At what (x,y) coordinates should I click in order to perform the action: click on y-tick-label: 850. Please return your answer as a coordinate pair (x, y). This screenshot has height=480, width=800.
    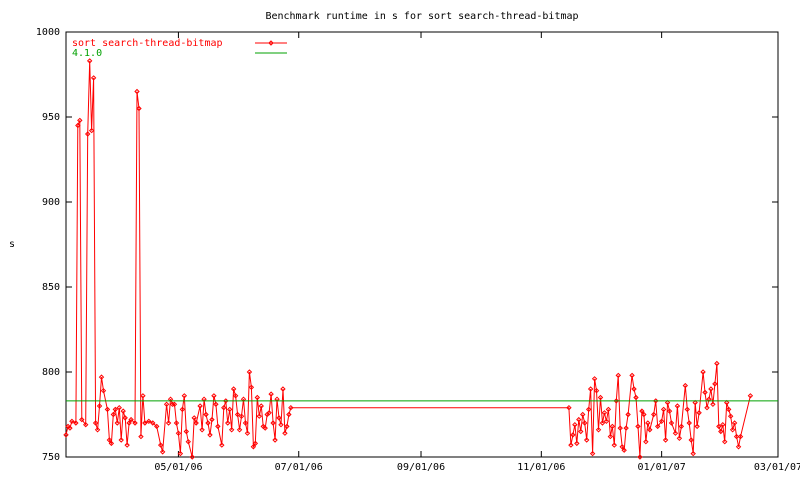
    Looking at the image, I should click on (51, 287).